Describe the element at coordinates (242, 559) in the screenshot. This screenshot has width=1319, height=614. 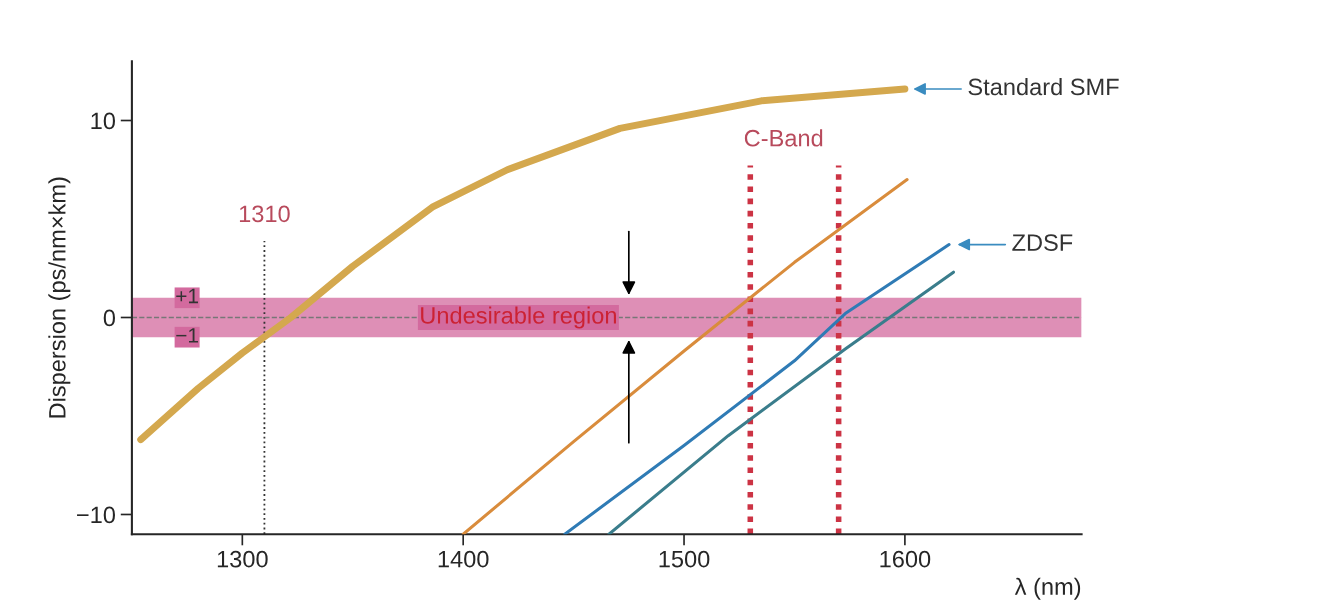
I see `x-tick-label: 1300` at that location.